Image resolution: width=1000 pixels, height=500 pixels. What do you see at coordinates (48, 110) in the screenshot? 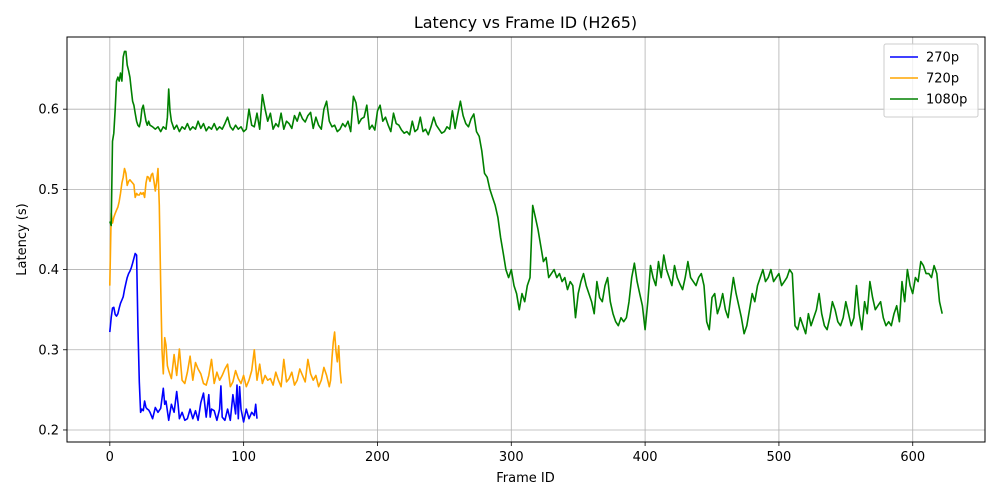
I see `y-tick-label: 0.6` at bounding box center [48, 110].